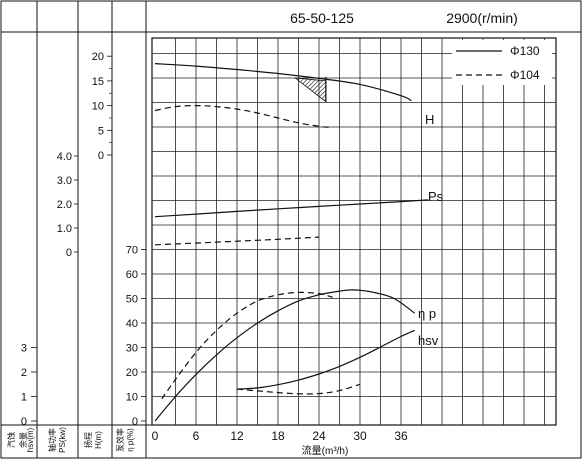 The height and width of the screenshot is (460, 582). Describe the element at coordinates (64, 157) in the screenshot. I see `y-tick-label-ps: 4.0` at that location.